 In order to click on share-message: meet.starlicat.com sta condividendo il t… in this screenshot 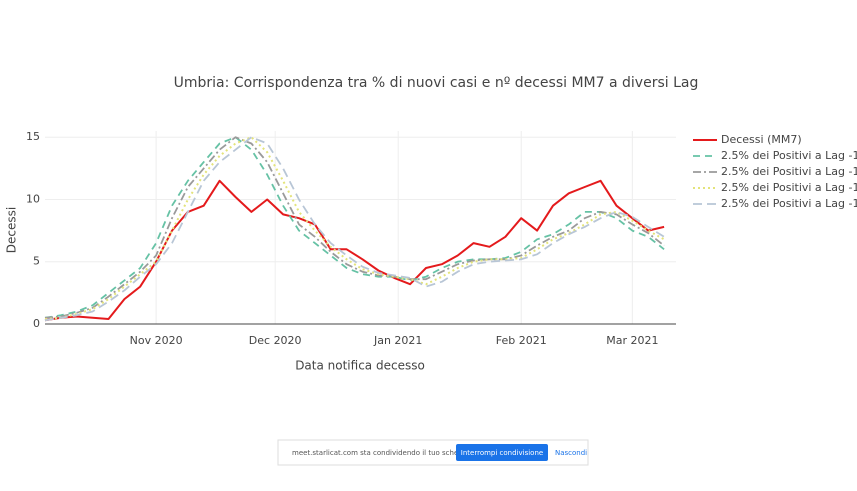, I will do `click(383, 453)`.